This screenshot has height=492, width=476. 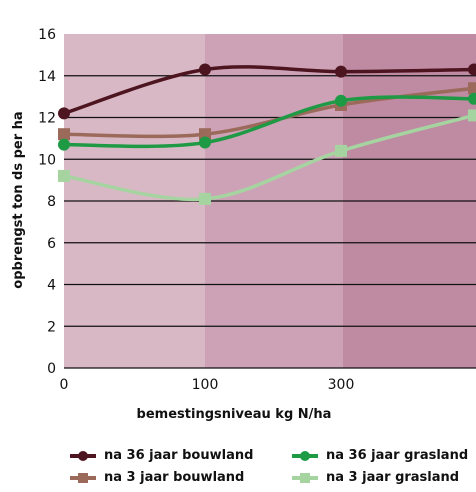 I want to click on x-tick-labels: 0 100 300, so click(x=207, y=385).